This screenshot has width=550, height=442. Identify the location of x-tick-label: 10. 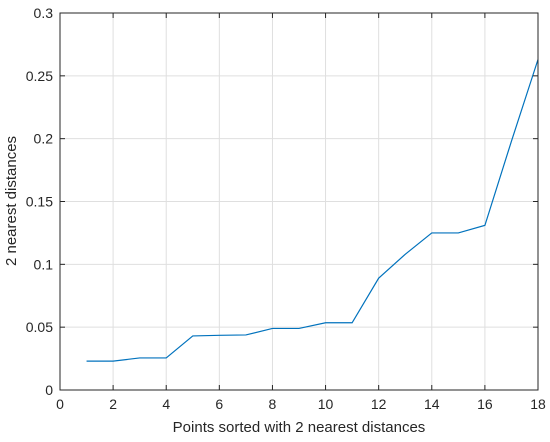
(326, 404).